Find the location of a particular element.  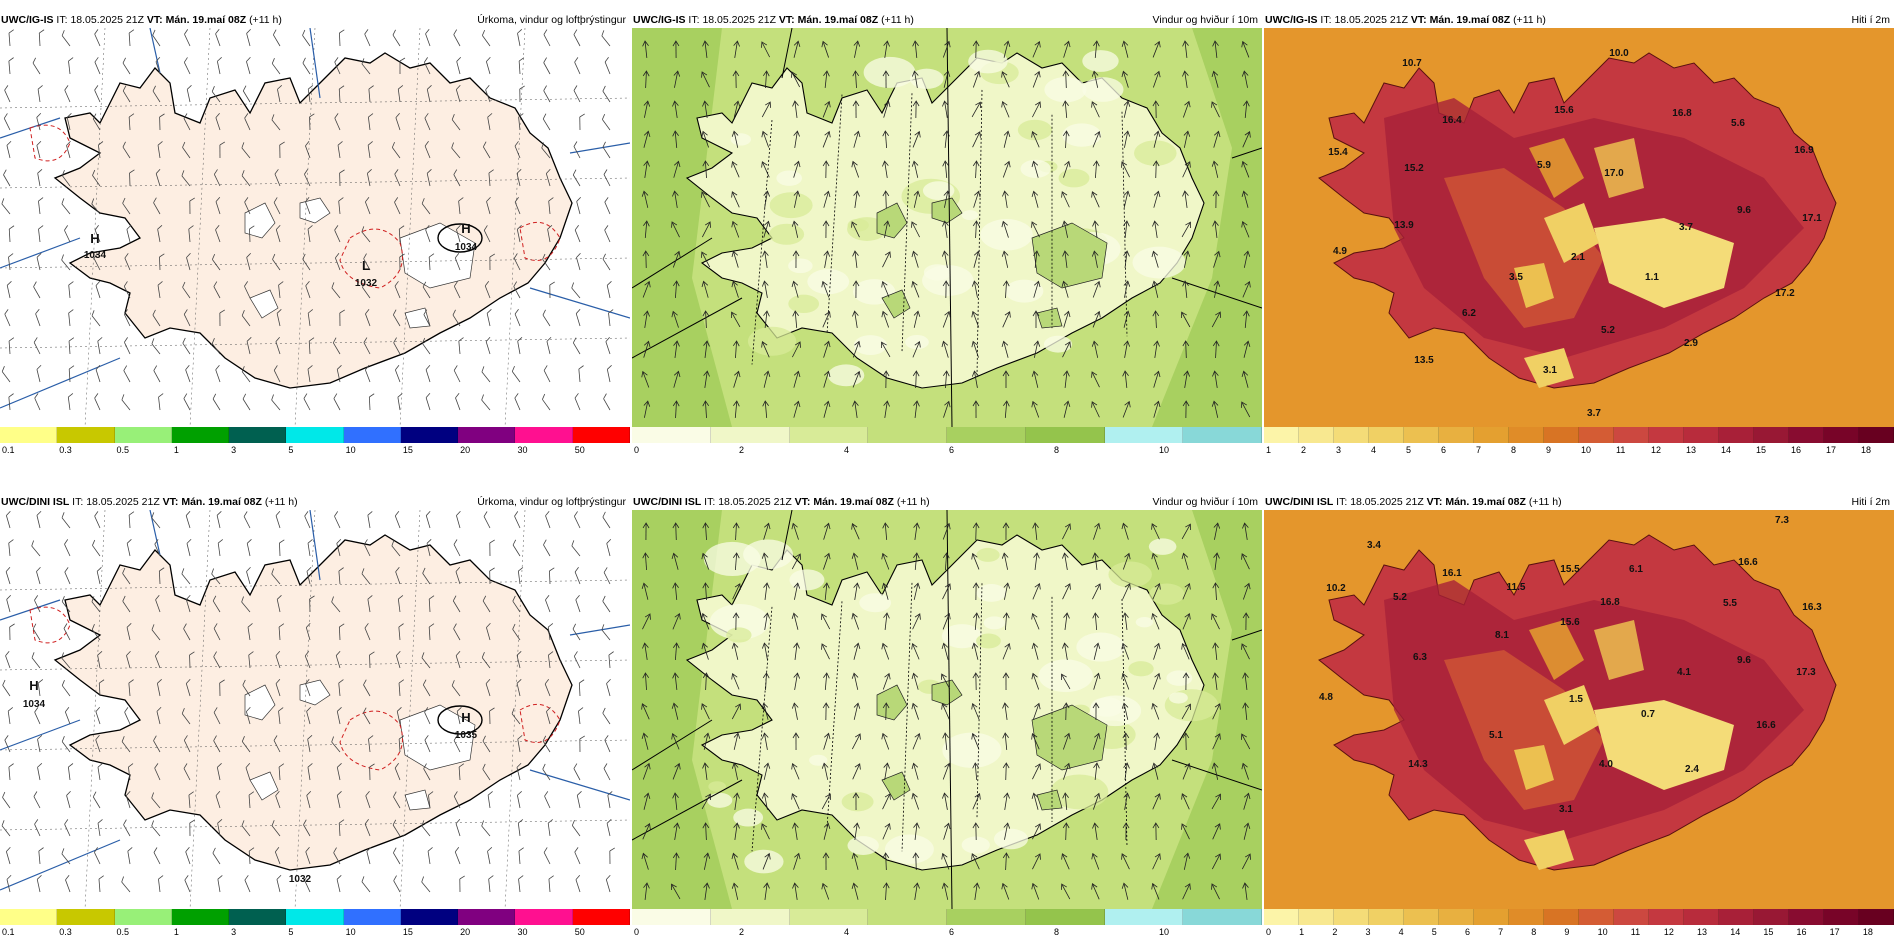

panel-title: Úrkoma, vindur og loftþrýstingur is located at coordinates (551, 502).